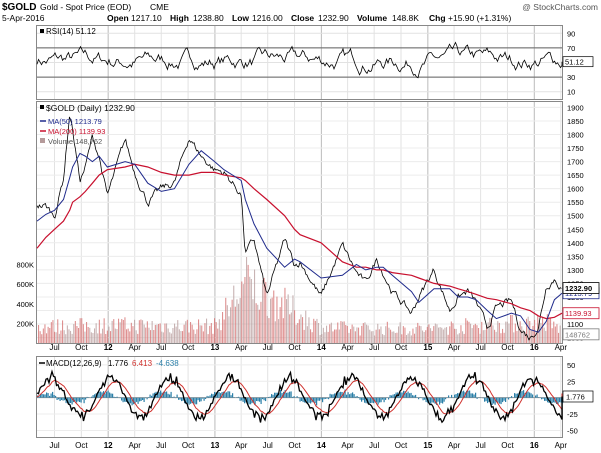 The height and width of the screenshot is (453, 601). Describe the element at coordinates (560, 7) in the screenshot. I see `watermark: @ StockCharts.com` at that location.